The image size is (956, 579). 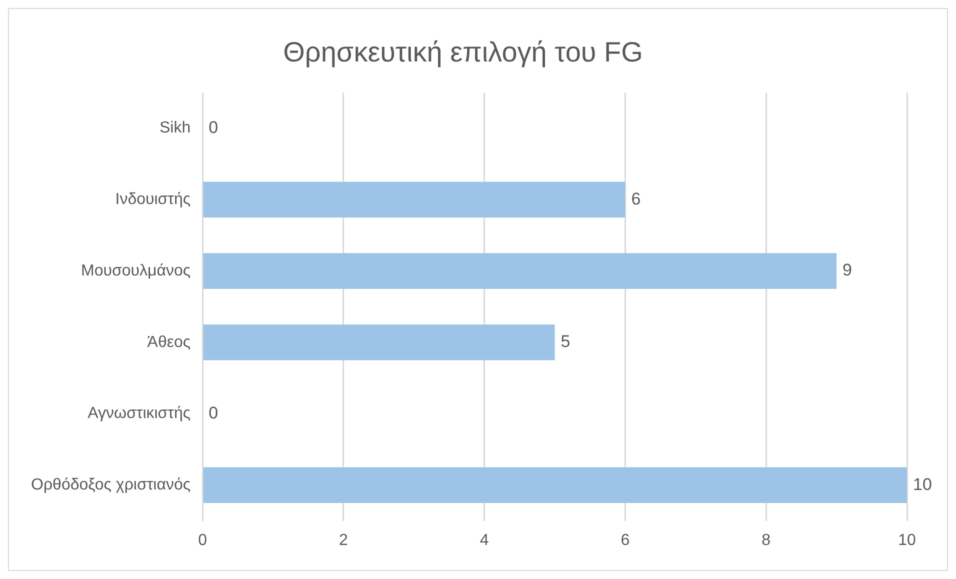 What do you see at coordinates (175, 128) in the screenshot?
I see `y-tick-label: Sikh` at bounding box center [175, 128].